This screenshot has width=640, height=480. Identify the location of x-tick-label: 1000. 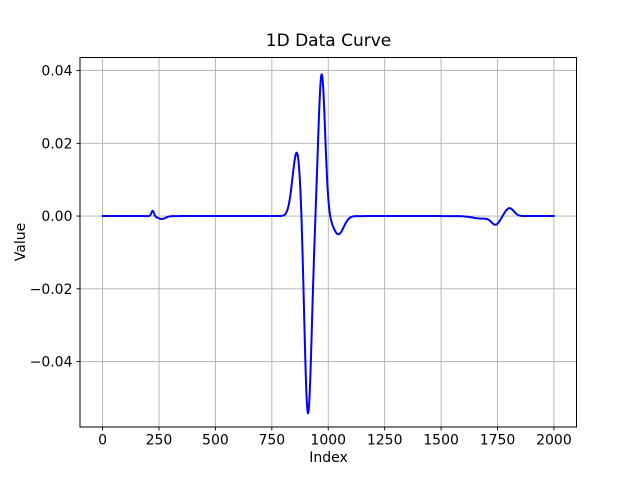
(328, 441).